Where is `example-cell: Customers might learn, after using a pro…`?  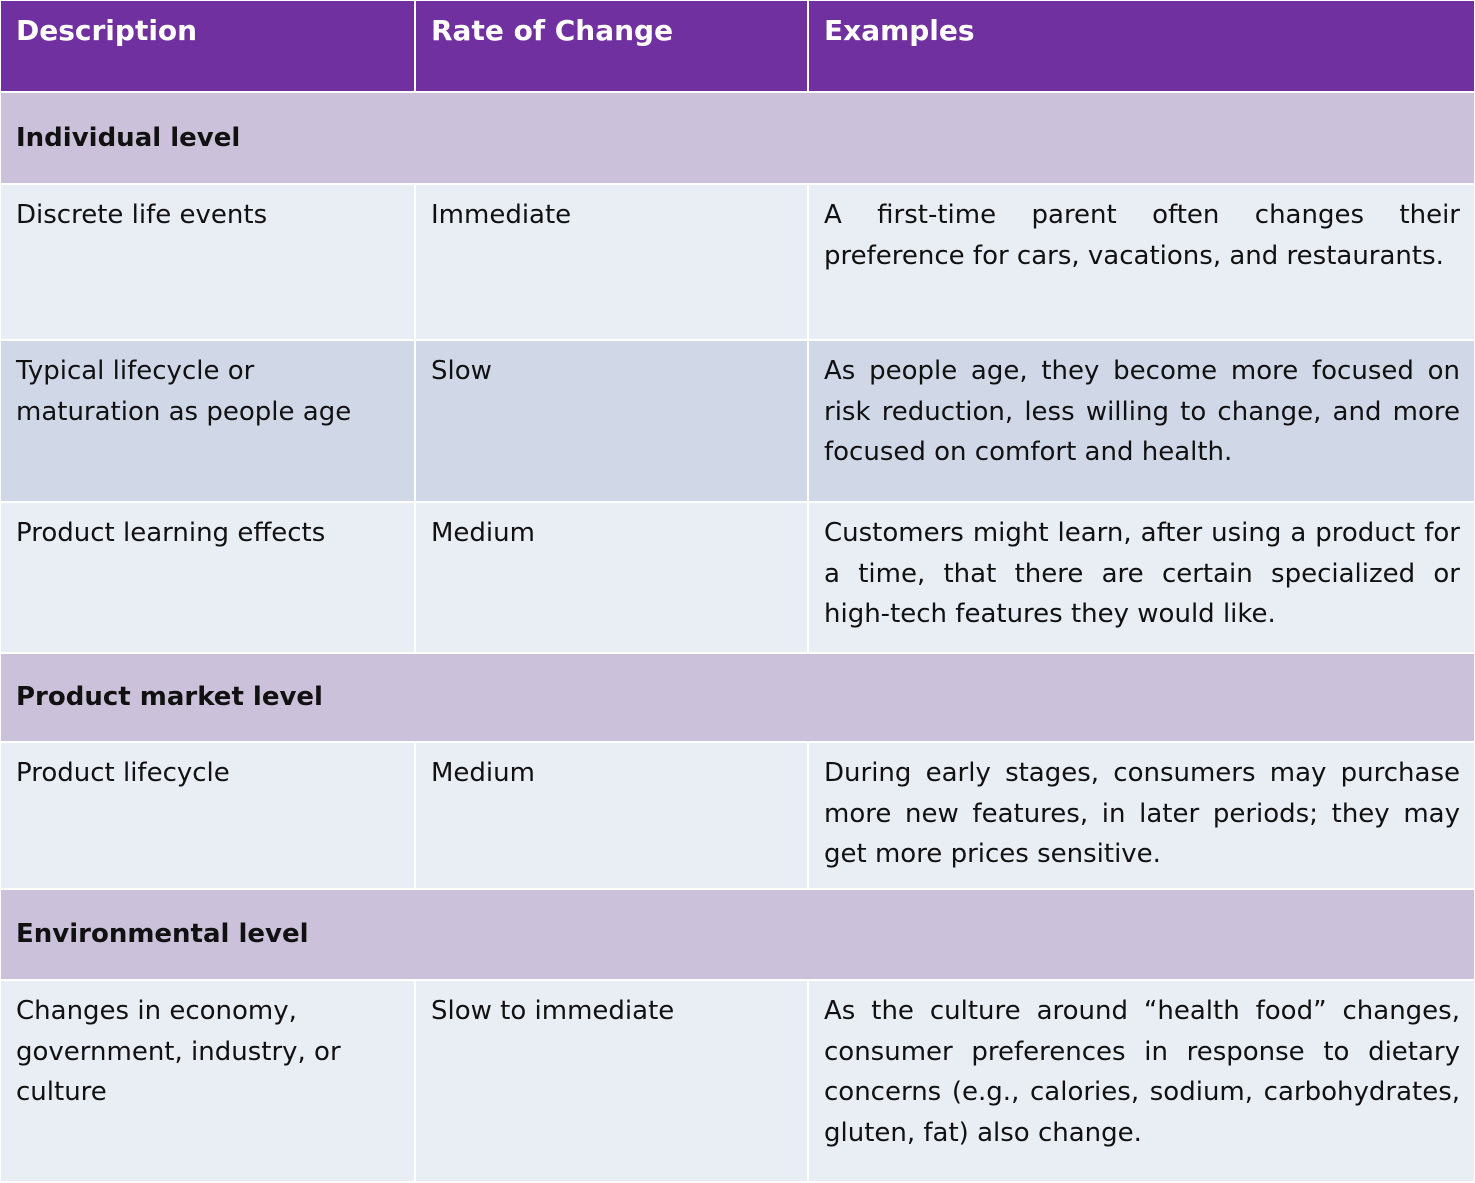 example-cell: Customers might learn, after using a pro… is located at coordinates (1141, 577).